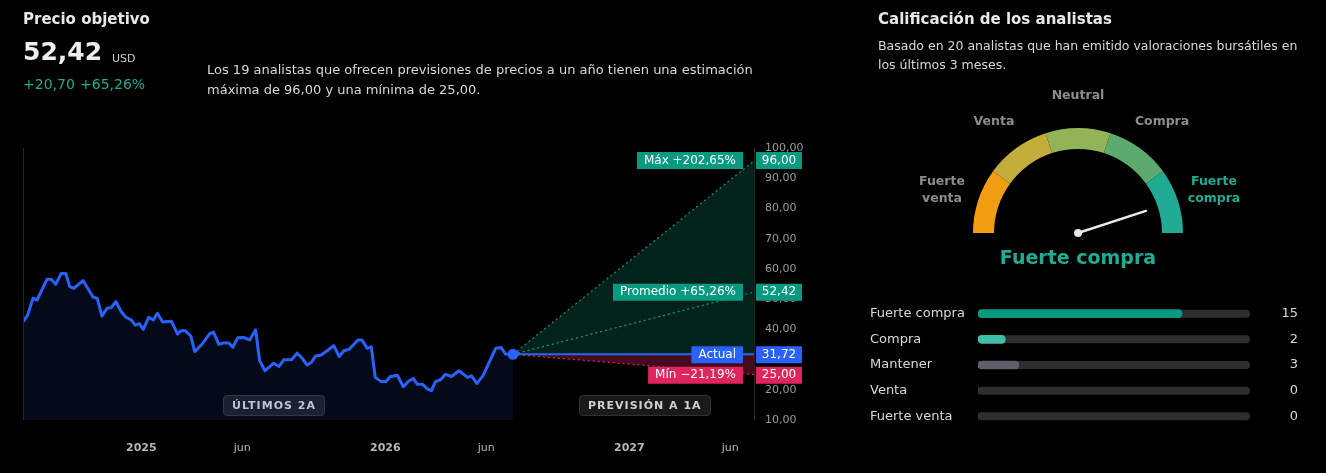 The width and height of the screenshot is (1326, 473). Describe the element at coordinates (1078, 95) in the screenshot. I see `slice-label: Neutral` at that location.